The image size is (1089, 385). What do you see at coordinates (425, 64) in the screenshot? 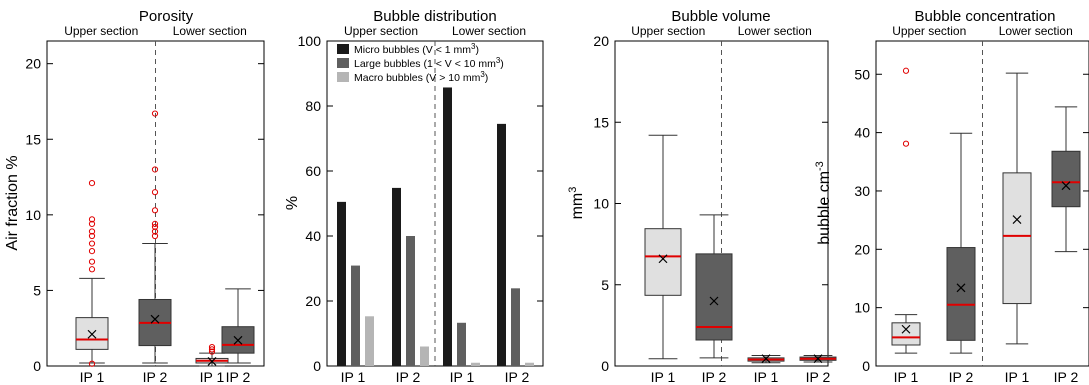
I see `legend-label-text: Large bubbles (1 < V < 10 mm` at bounding box center [425, 64].